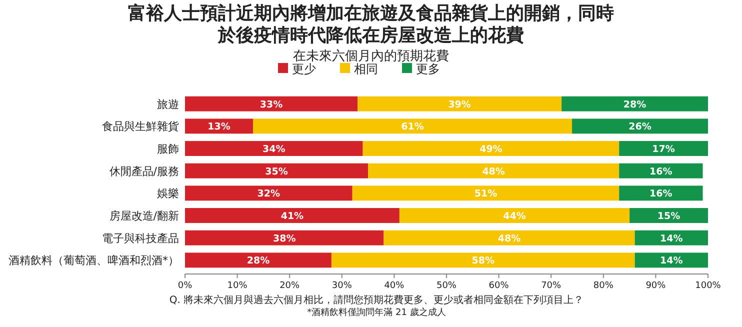 The width and height of the screenshot is (742, 327). What do you see at coordinates (168, 149) in the screenshot?
I see `y-tick-label: 服飾` at bounding box center [168, 149].